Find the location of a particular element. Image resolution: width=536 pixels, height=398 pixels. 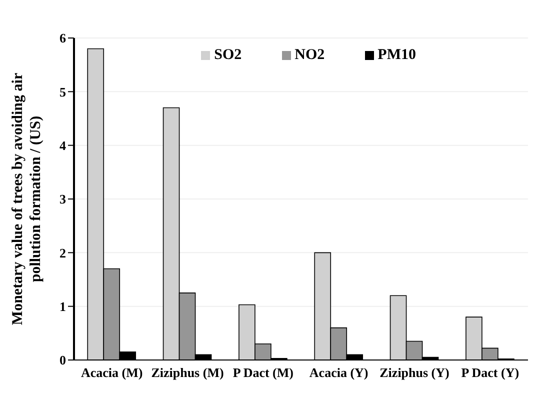

y-tick-label: 6 is located at coordinates (63, 38).